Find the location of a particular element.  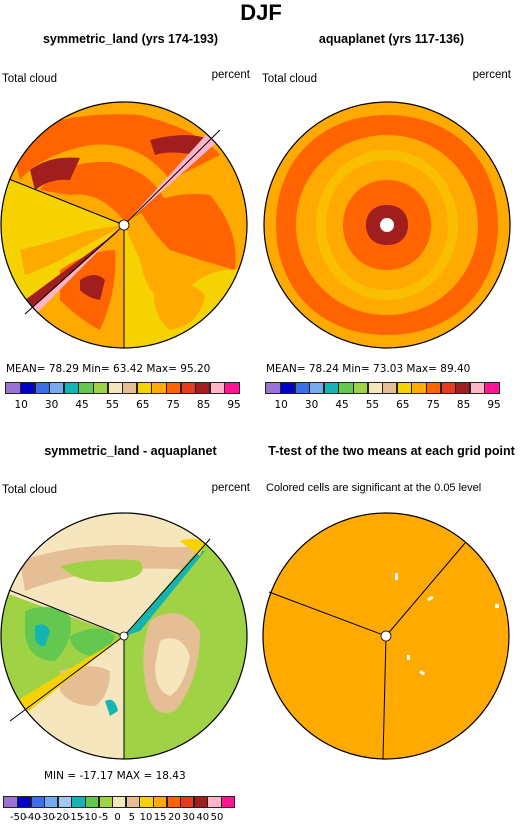

colorbar-tick-label: 20 is located at coordinates (174, 817).